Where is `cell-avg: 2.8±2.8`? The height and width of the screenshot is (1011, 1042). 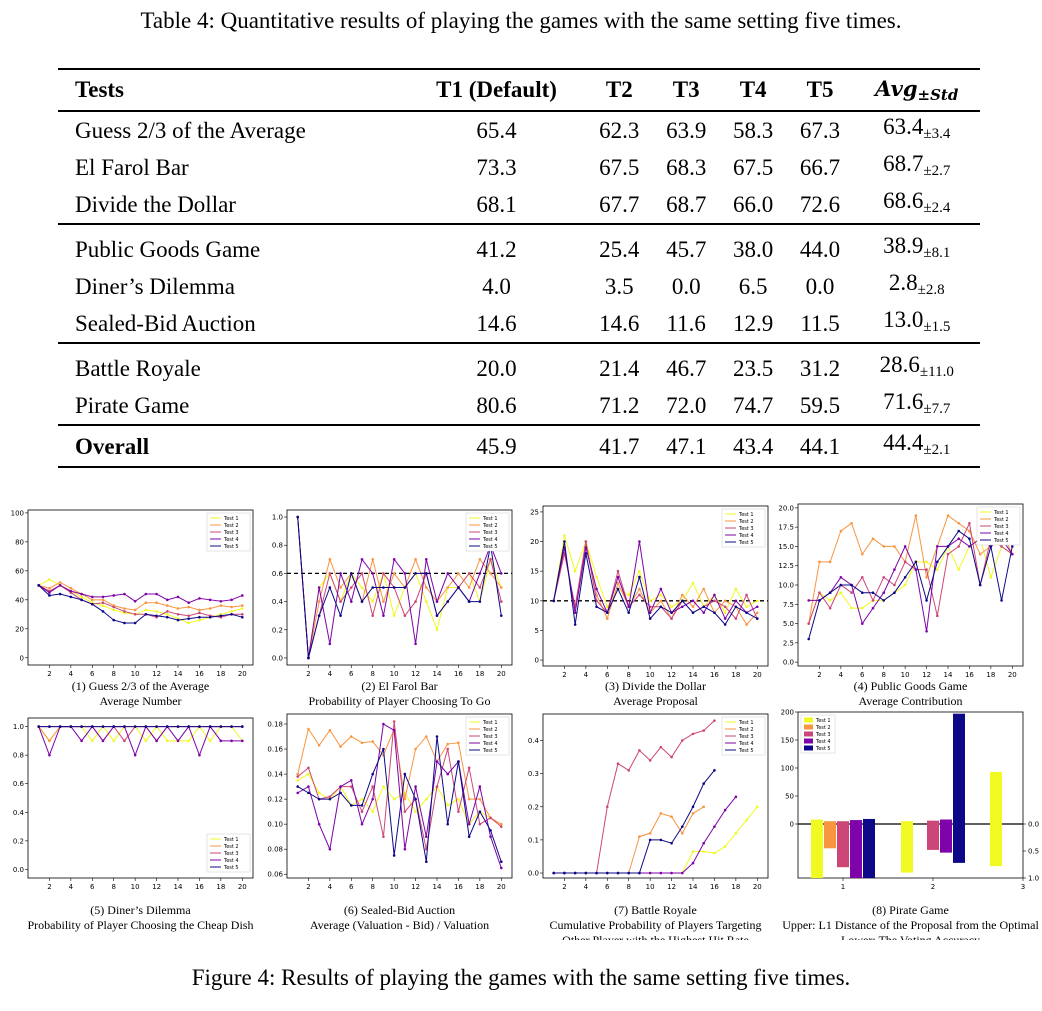
cell-avg: 2.8±2.8 is located at coordinates (917, 286).